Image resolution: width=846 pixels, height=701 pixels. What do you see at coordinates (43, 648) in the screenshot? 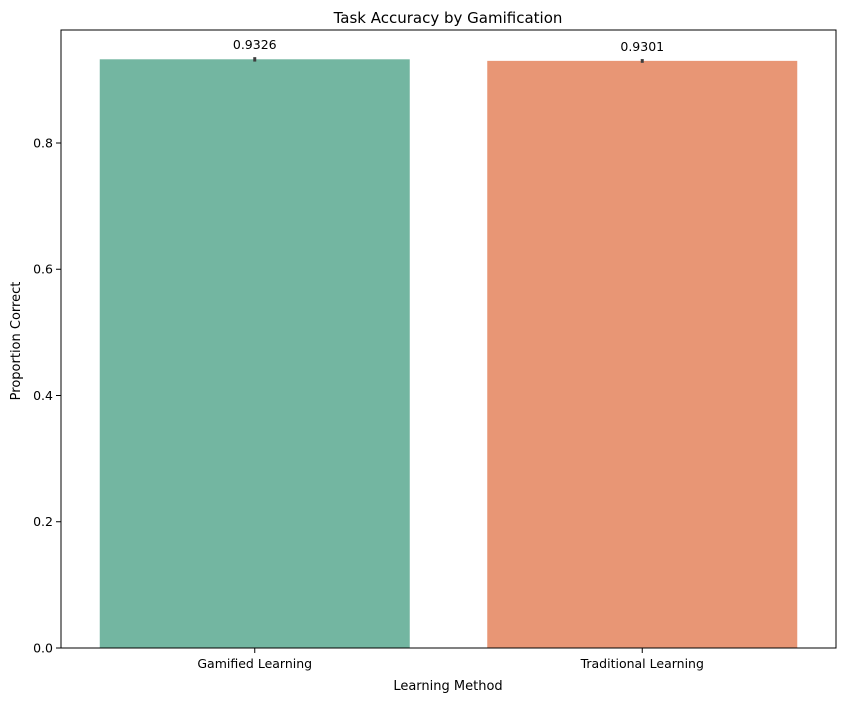
I see `y-tick-label-1: 0.0` at bounding box center [43, 648].